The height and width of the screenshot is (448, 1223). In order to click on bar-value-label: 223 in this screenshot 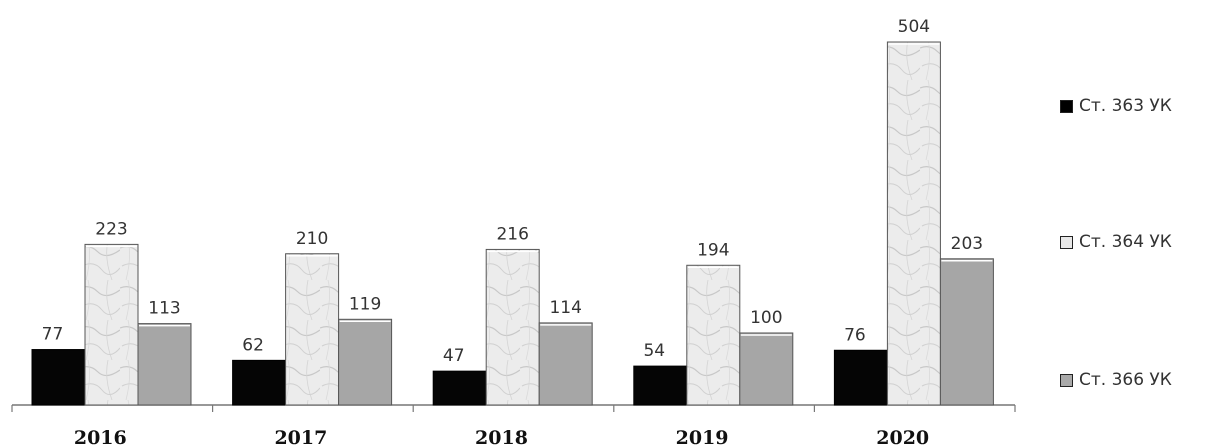, I will do `click(111, 229)`.